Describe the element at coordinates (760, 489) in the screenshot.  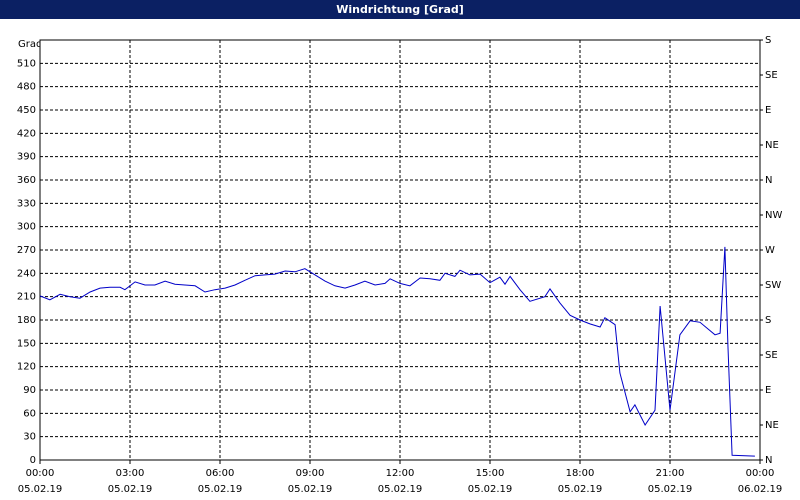
I see `x-tick-date: 06.02.19` at that location.